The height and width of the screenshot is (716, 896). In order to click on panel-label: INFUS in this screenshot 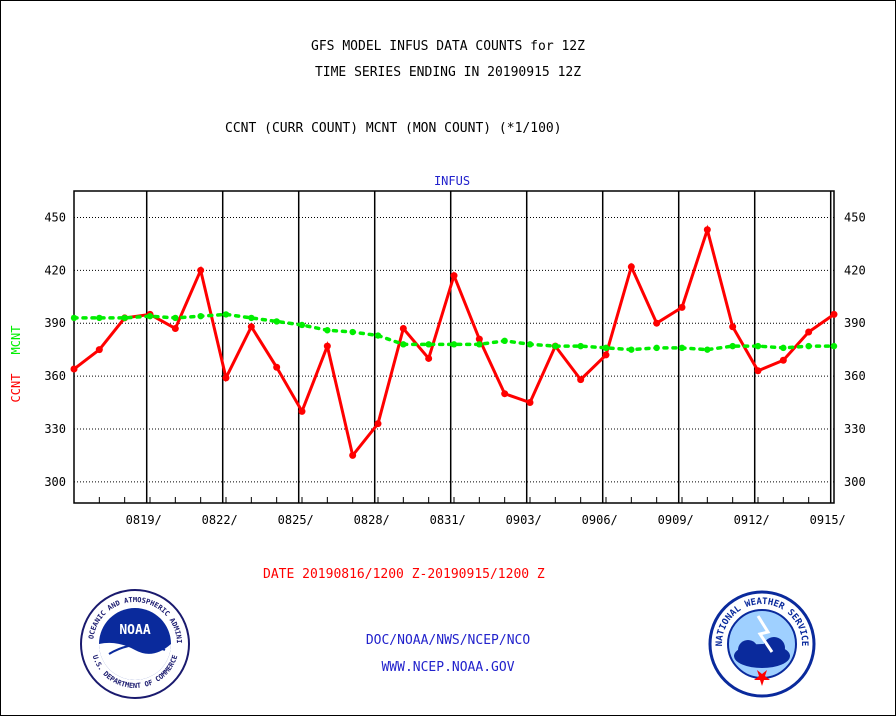, I will do `click(452, 181)`.